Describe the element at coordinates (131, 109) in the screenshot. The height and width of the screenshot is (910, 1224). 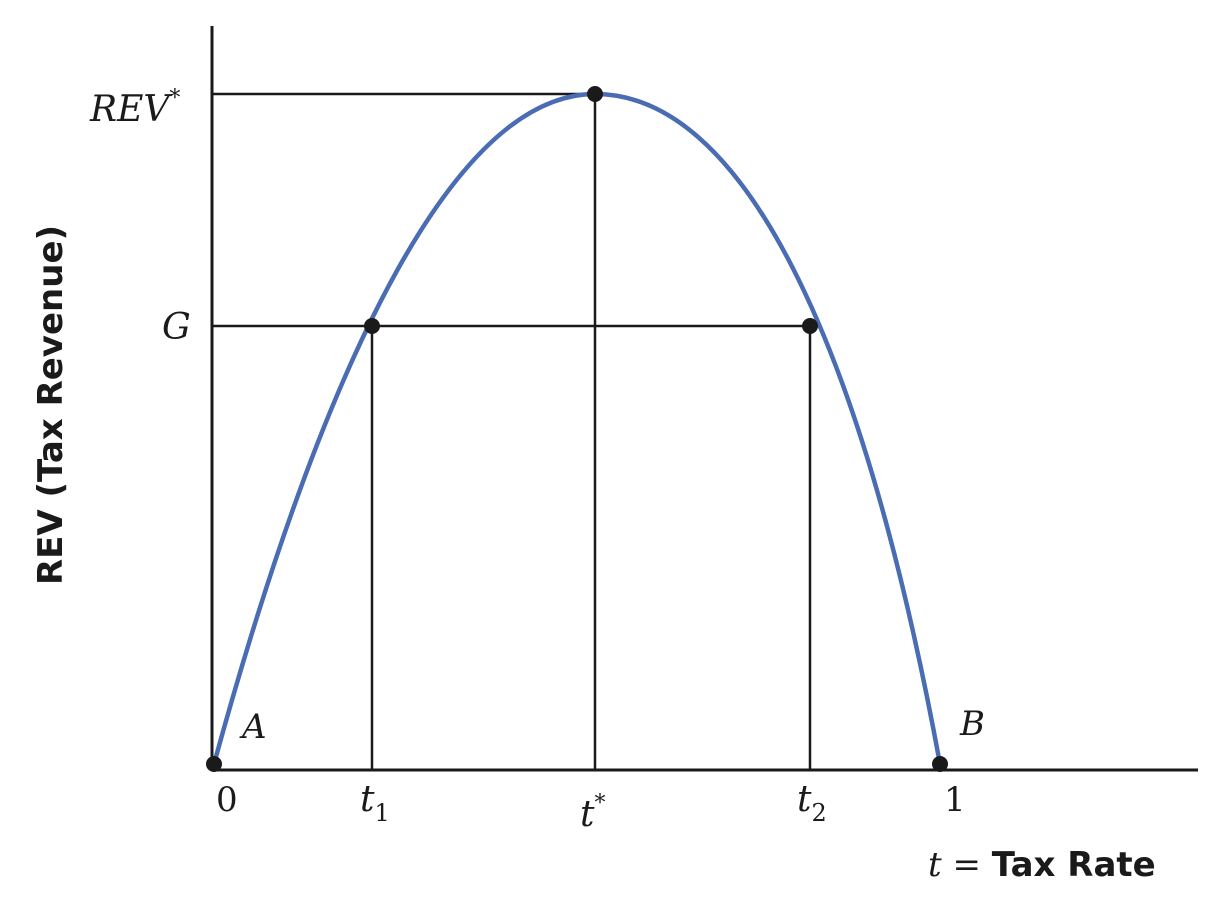
I see `rev-star-label-base: REV` at that location.